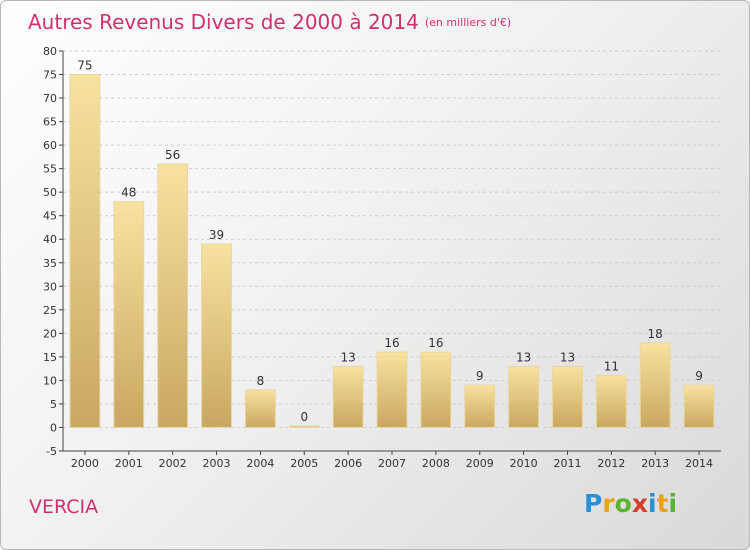 This screenshot has height=550, width=750. What do you see at coordinates (50, 286) in the screenshot?
I see `y-tick-label: 30` at bounding box center [50, 286].